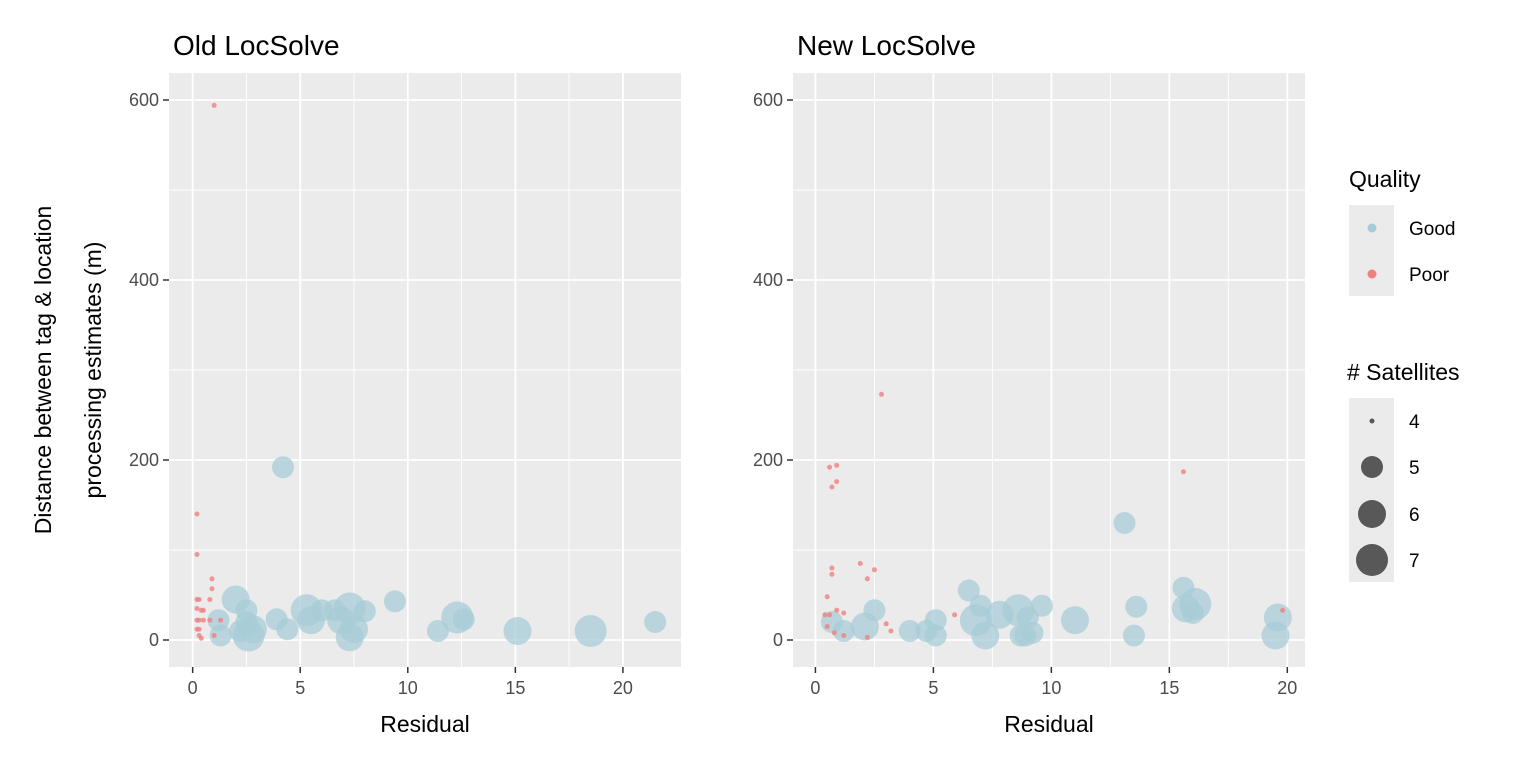 Image resolution: width=1536 pixels, height=768 pixels. I want to click on legend-title-satellites: # Satellites, so click(1403, 372).